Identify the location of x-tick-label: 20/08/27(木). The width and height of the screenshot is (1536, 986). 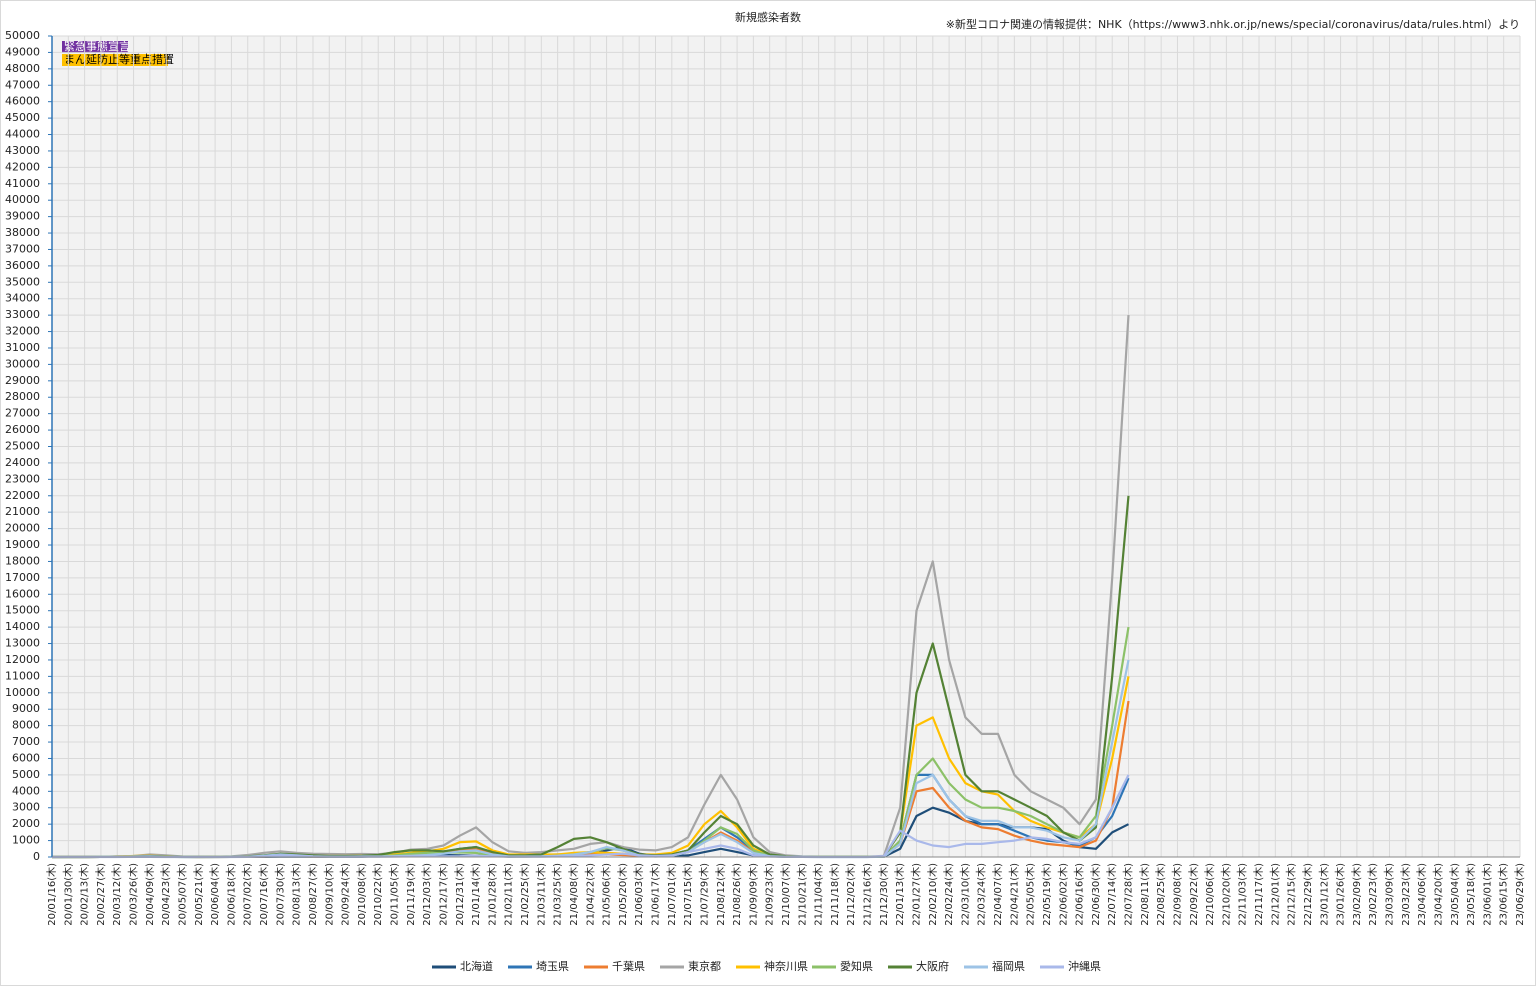
(313, 894).